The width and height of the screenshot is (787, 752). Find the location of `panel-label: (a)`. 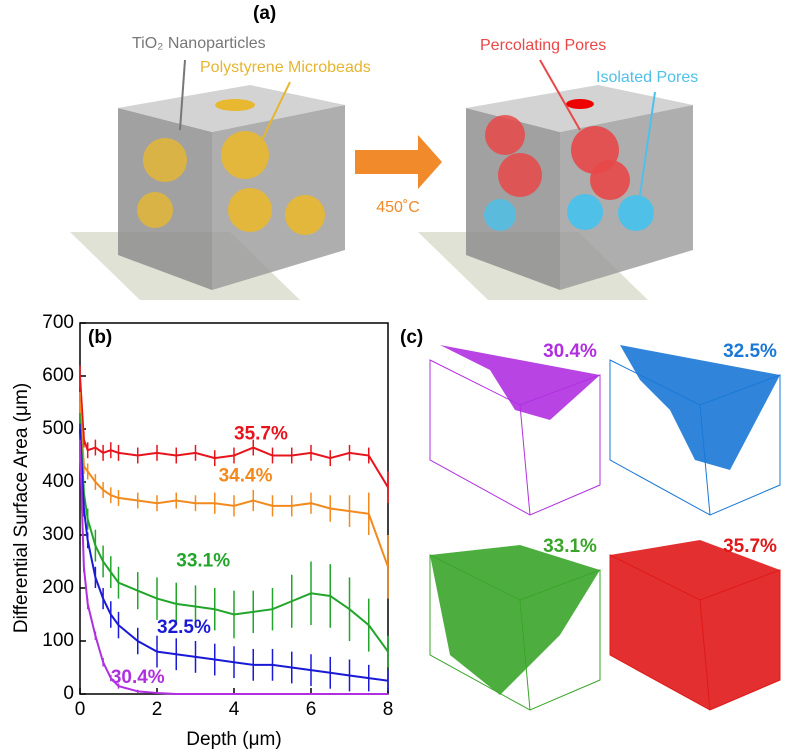

panel-label: (a) is located at coordinates (264, 13).